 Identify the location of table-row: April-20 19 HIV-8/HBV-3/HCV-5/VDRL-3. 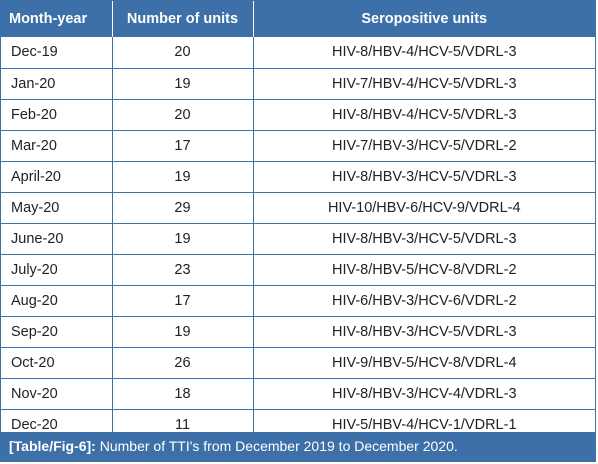
(298, 177).